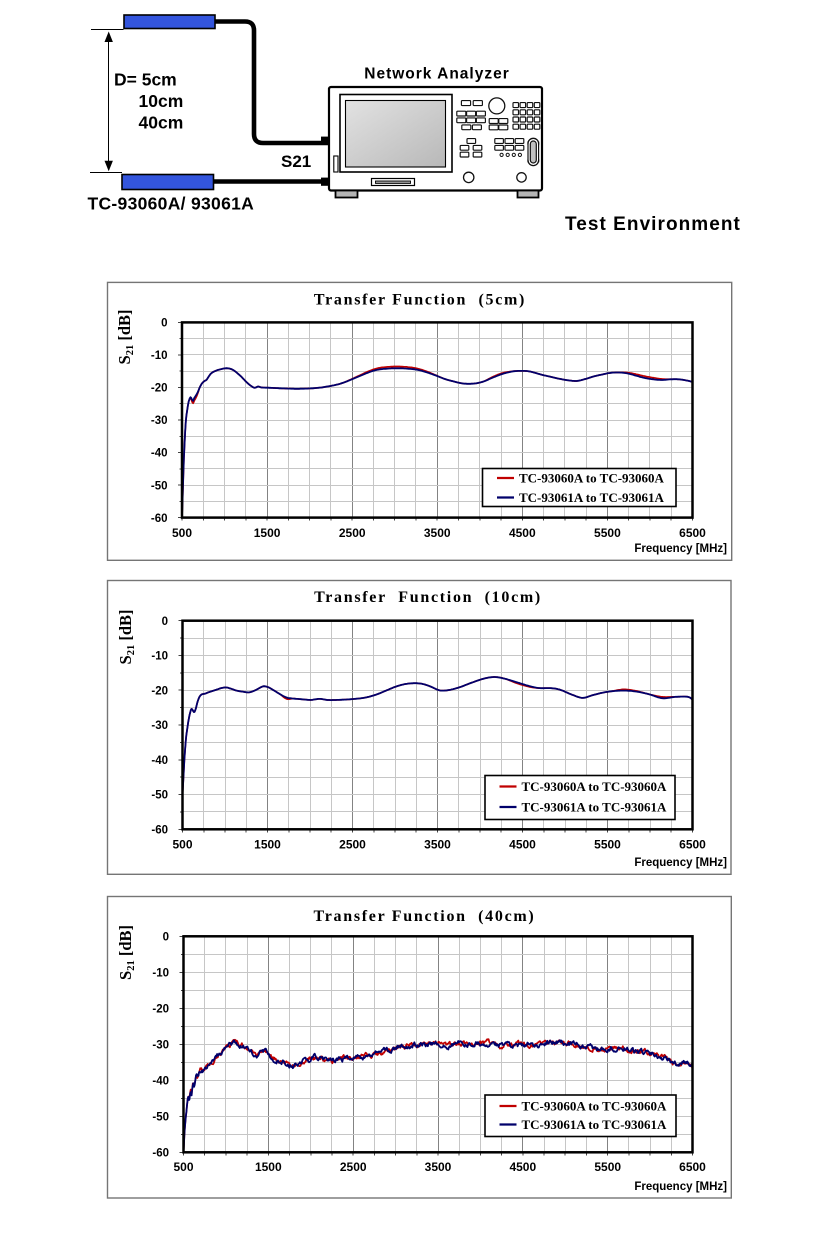 The height and width of the screenshot is (1241, 837). I want to click on svg-text: Transfer Function (10cm), so click(428, 597).